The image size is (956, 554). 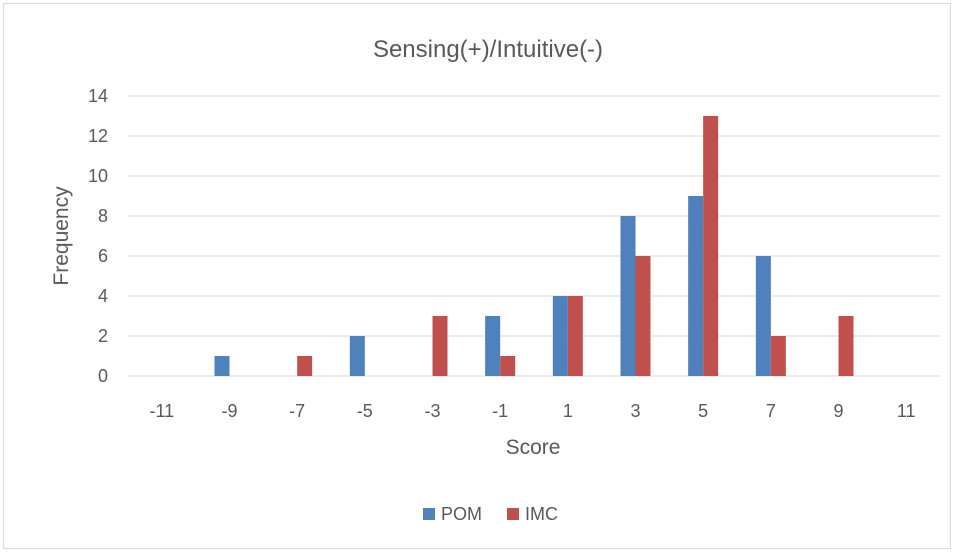 I want to click on x-tick-label: -1, so click(x=500, y=411).